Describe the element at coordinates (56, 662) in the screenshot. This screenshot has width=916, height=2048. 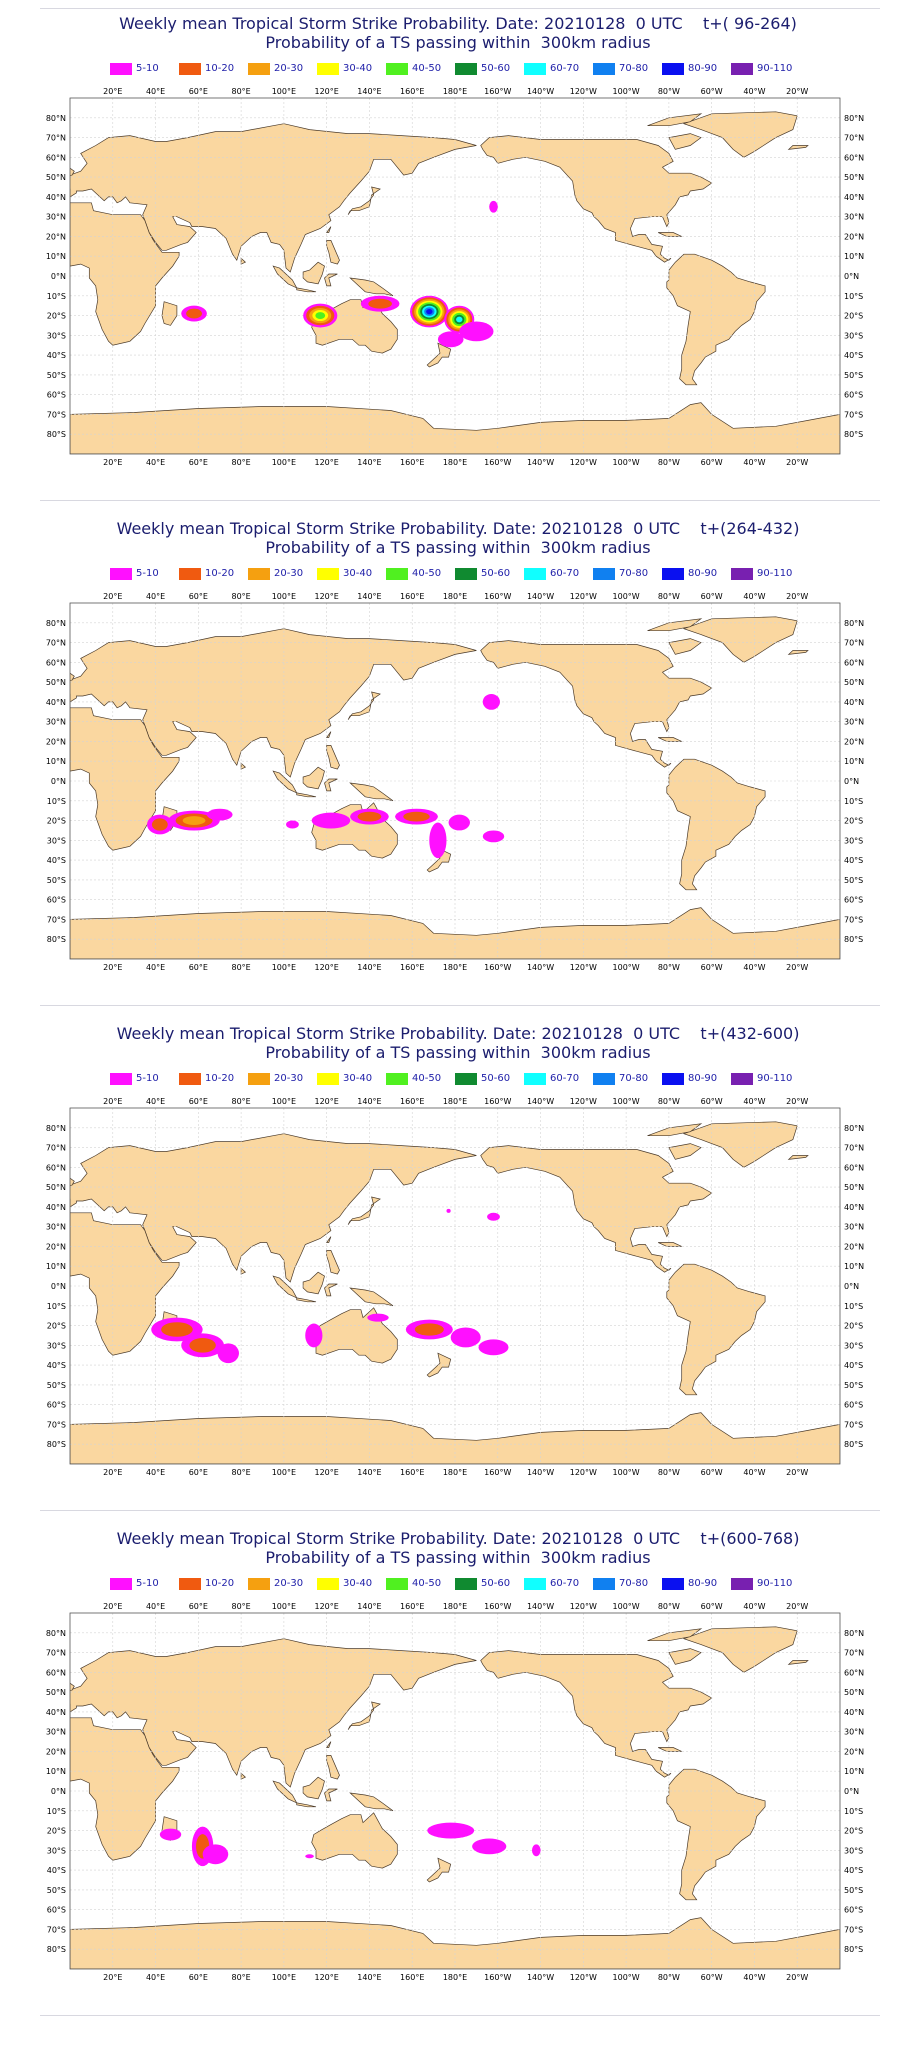
I see `latitude-label: 60°N` at that location.